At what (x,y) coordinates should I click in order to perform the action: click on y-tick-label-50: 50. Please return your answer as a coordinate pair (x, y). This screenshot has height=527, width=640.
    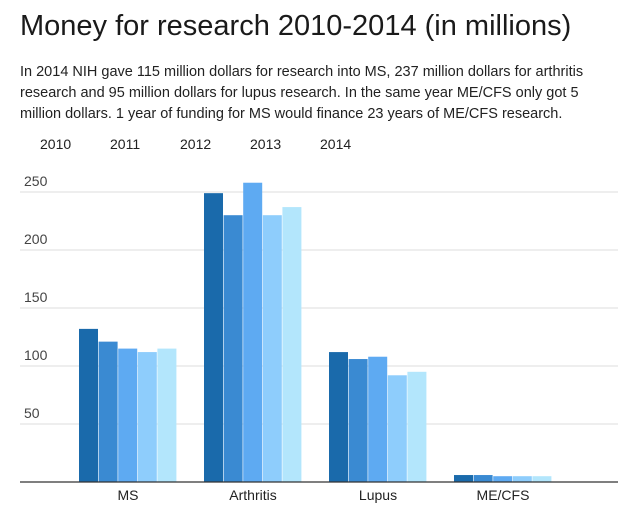
    Looking at the image, I should click on (32, 413).